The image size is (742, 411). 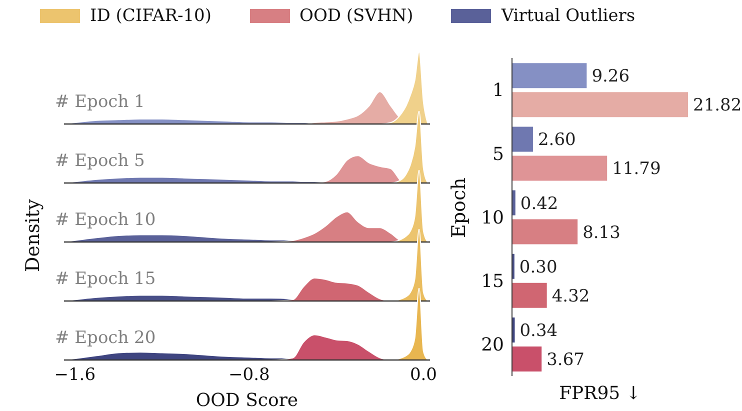 What do you see at coordinates (249, 375) in the screenshot?
I see `x-tick-label: −0.8` at bounding box center [249, 375].